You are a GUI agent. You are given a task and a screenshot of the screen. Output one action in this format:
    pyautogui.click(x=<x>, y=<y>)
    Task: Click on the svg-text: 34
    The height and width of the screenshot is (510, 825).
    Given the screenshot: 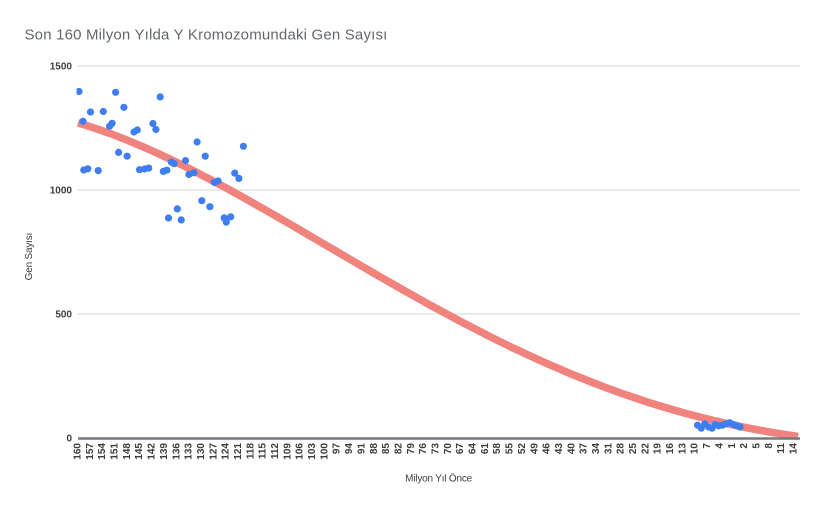 What is the action you would take?
    pyautogui.click(x=596, y=449)
    